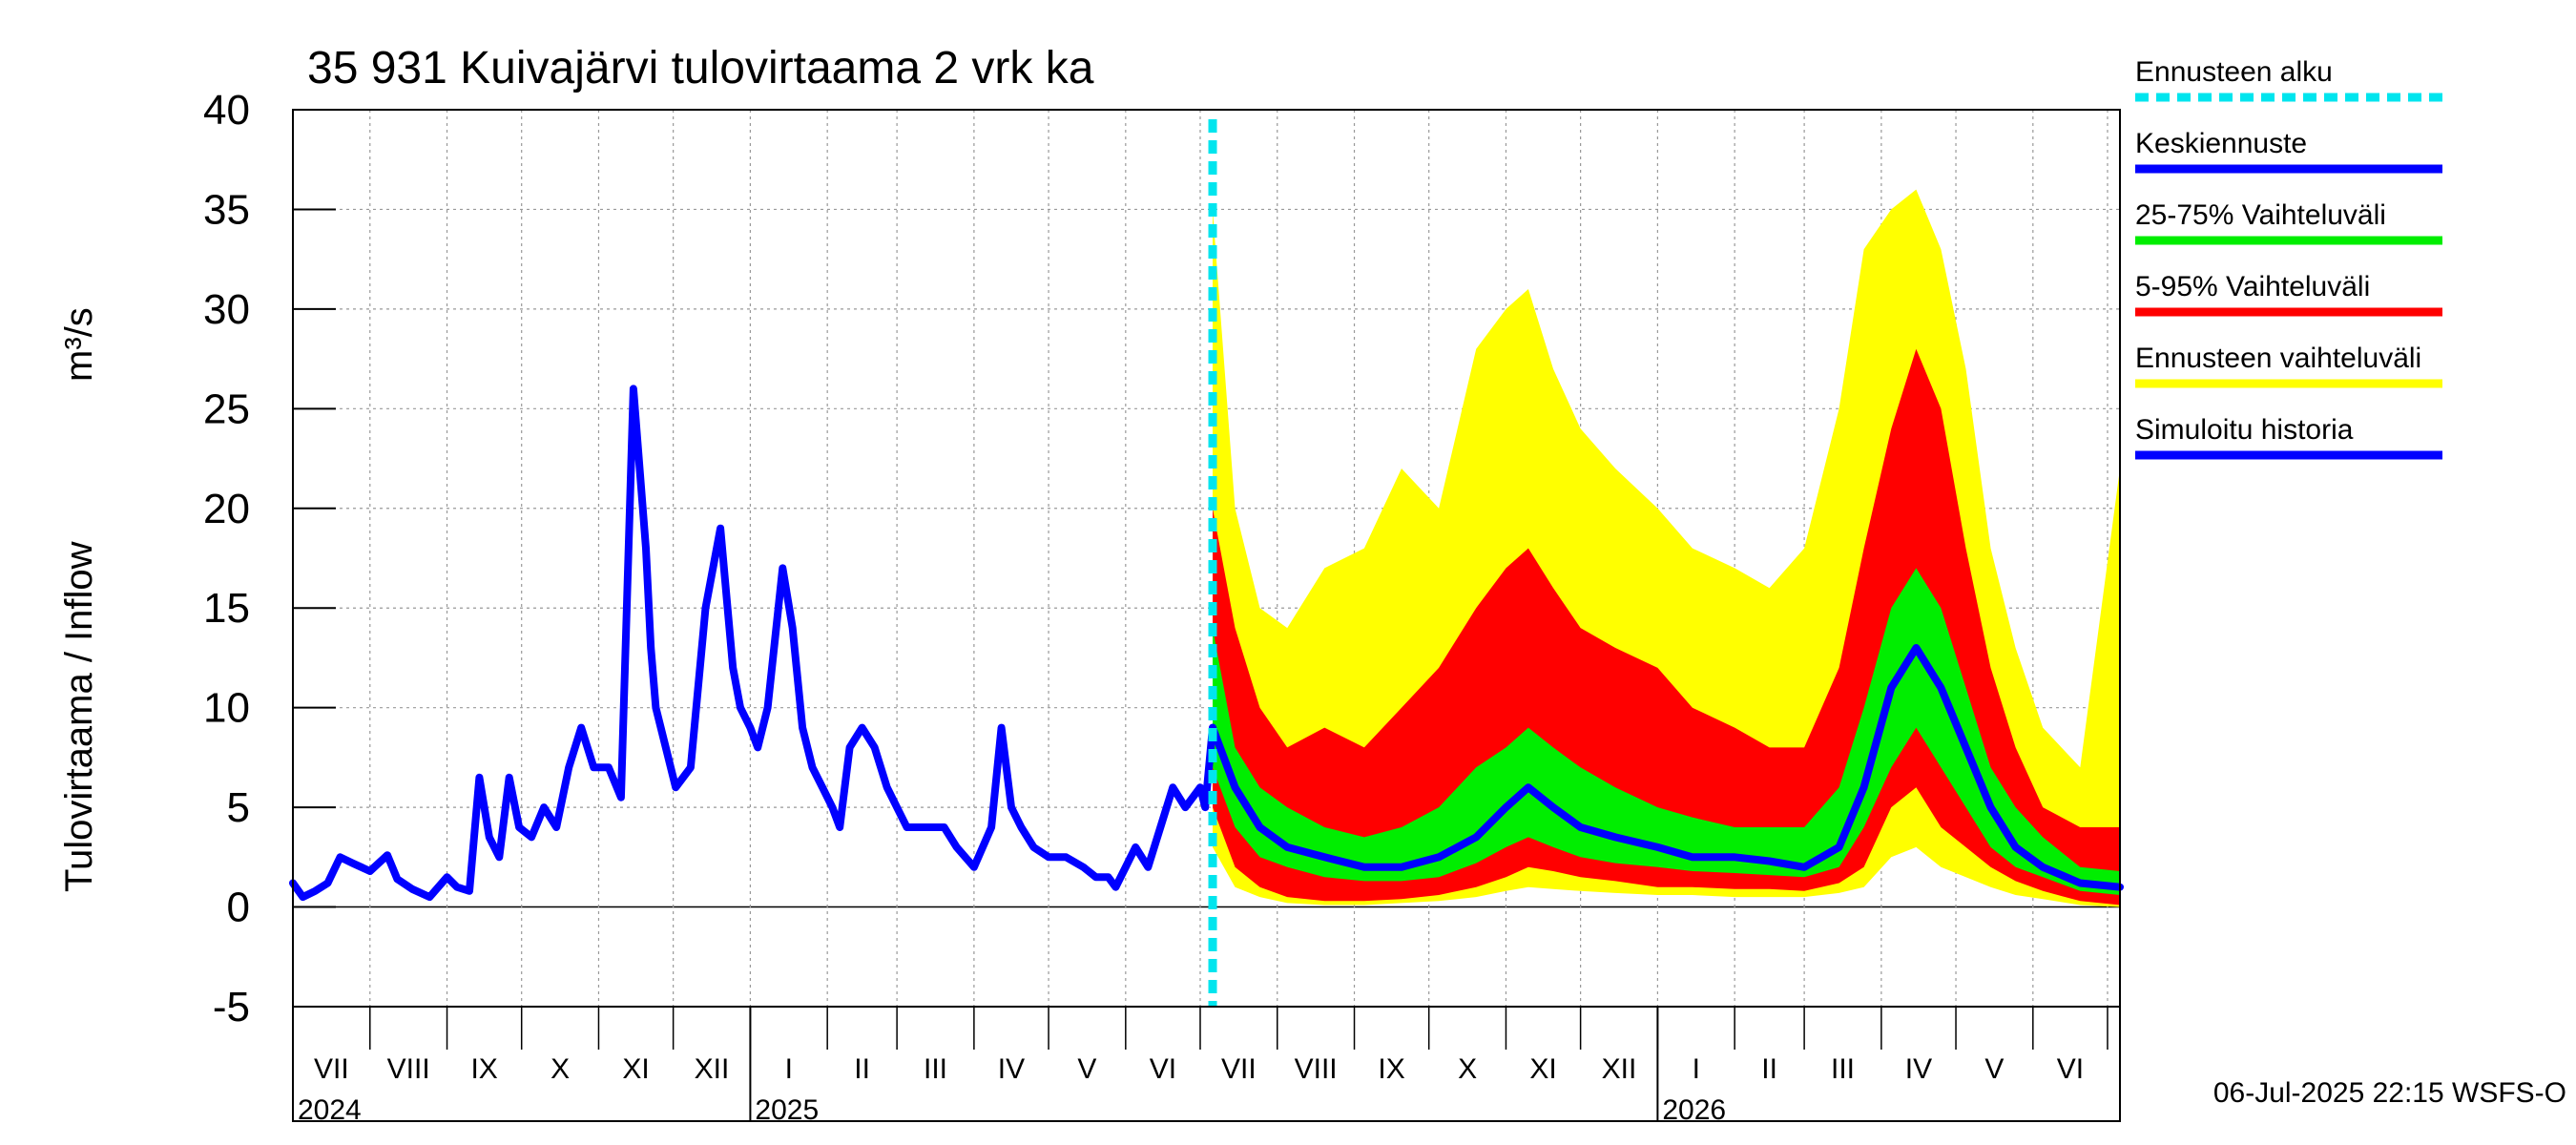 This screenshot has width=2576, height=1145. Describe the element at coordinates (700, 69) in the screenshot. I see `chart-title: 35 931 Kuivajärvi tulovirtaama 2 vrk ka` at that location.